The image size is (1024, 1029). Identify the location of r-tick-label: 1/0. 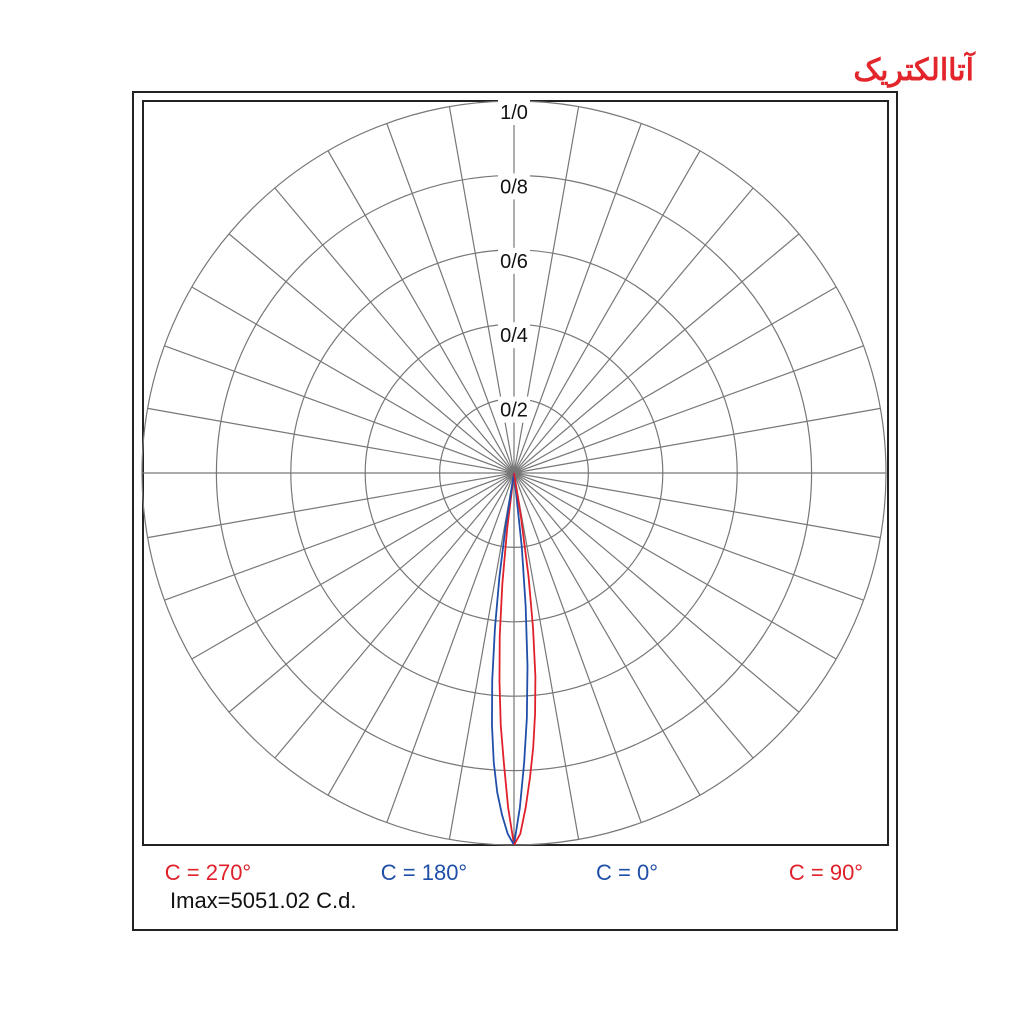
(514, 113).